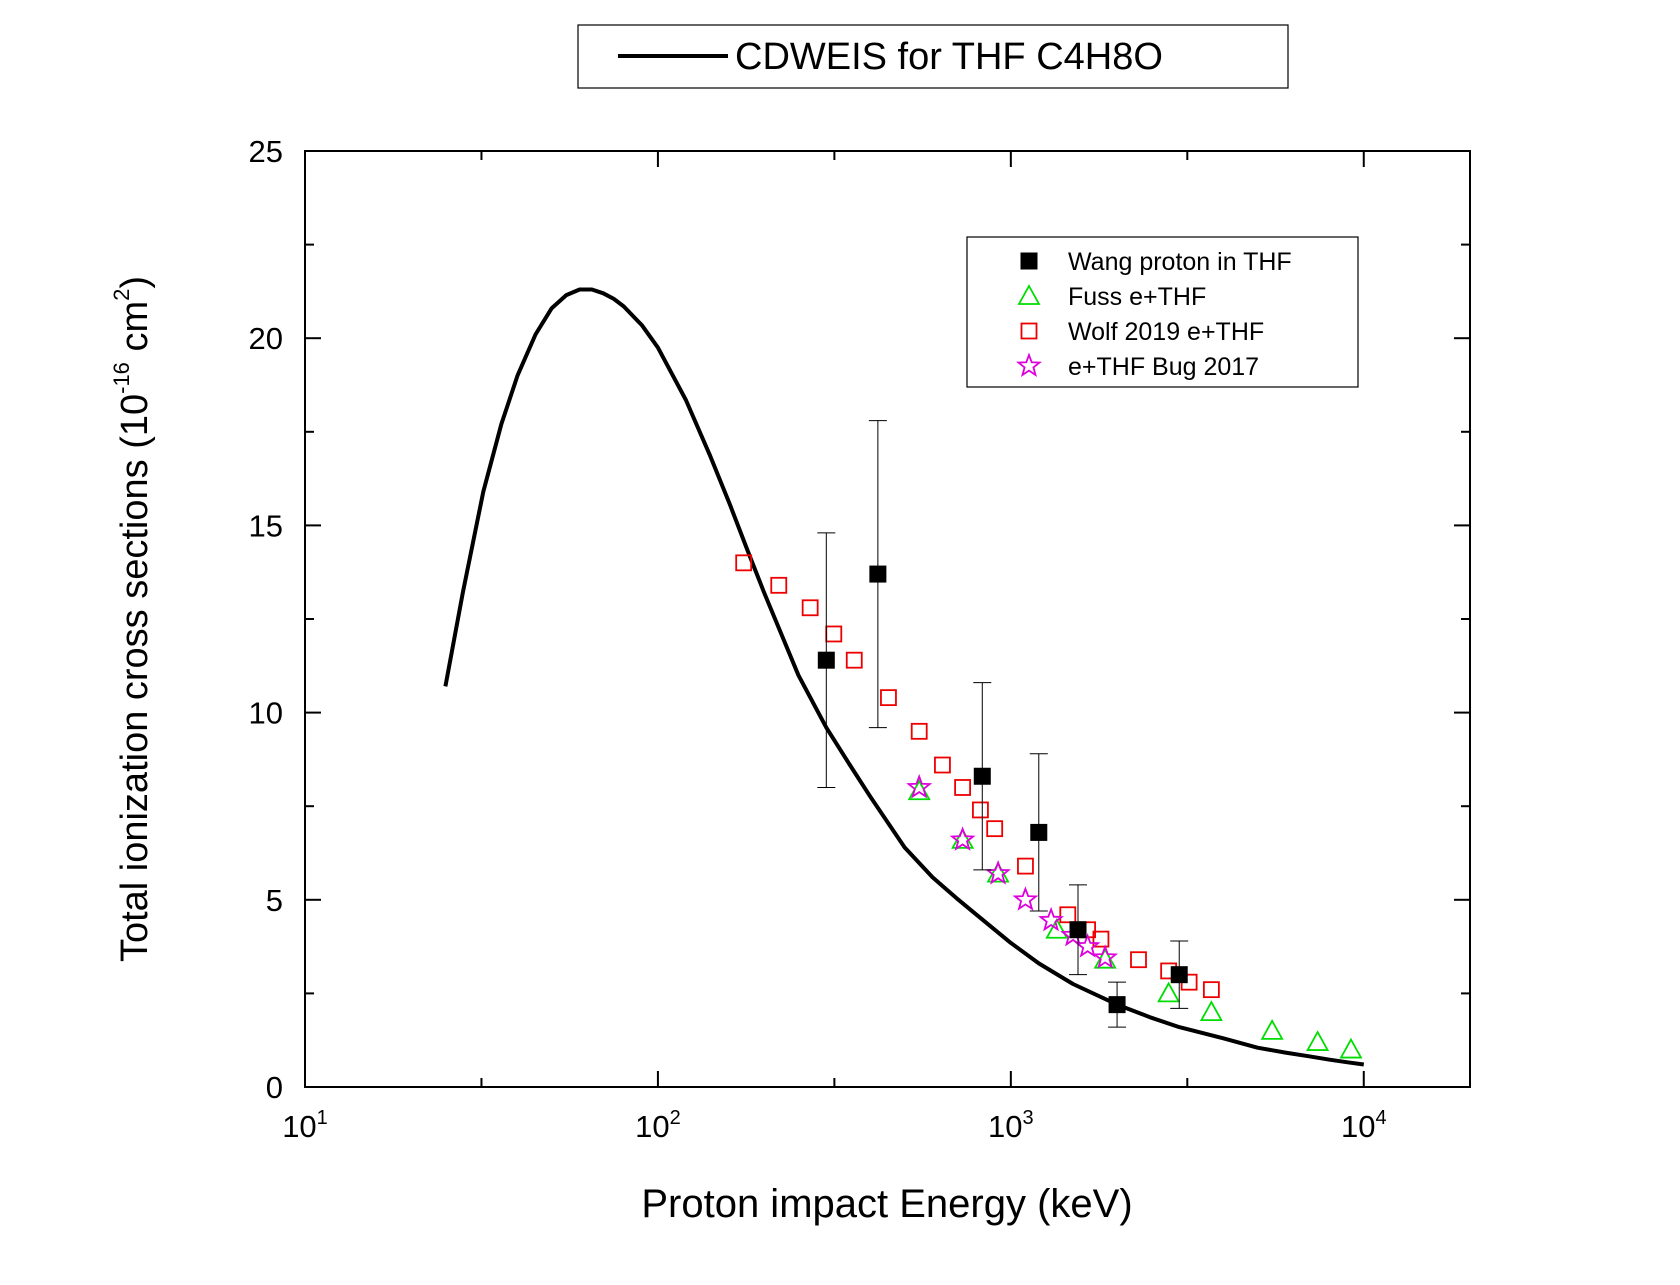 This screenshot has height=1285, width=1680. Describe the element at coordinates (121, 295) in the screenshot. I see `y-axis-title-unit-exponent: 2` at that location.